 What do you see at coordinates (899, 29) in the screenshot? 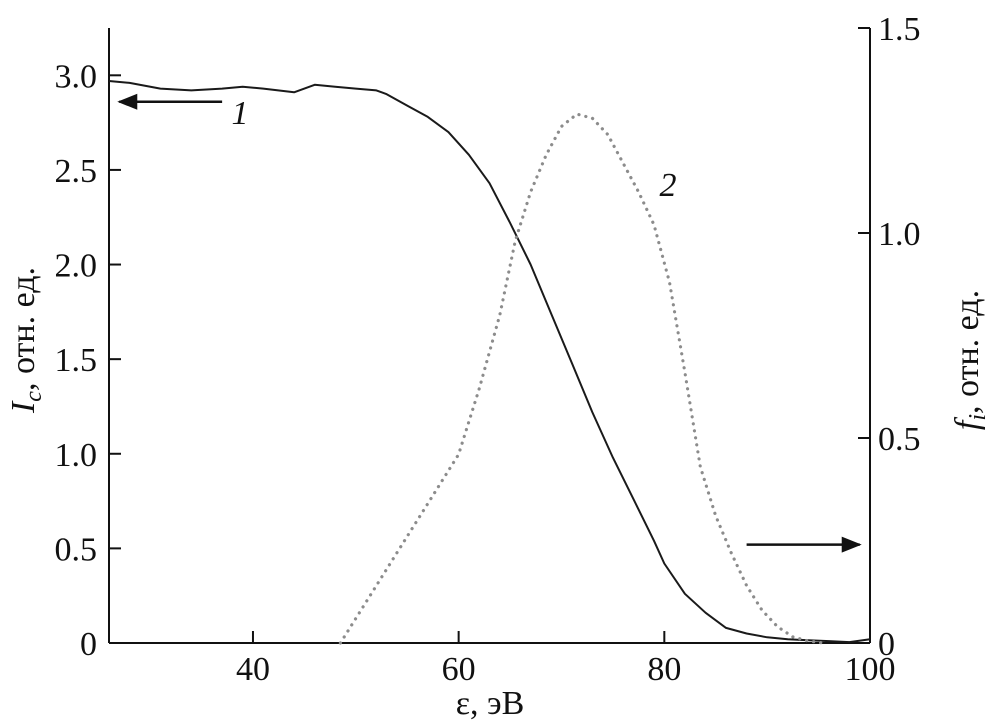
I see `right-y-tick-label: 1.5` at bounding box center [899, 29].